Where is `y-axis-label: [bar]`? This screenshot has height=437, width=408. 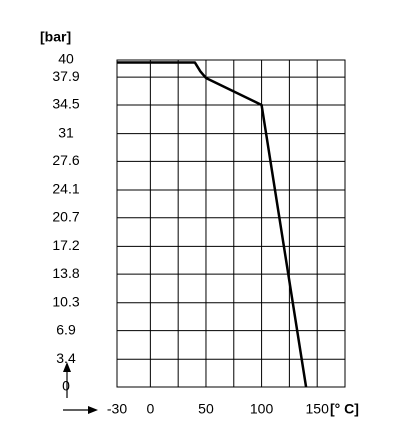 y-axis-label: [bar] is located at coordinates (55, 37).